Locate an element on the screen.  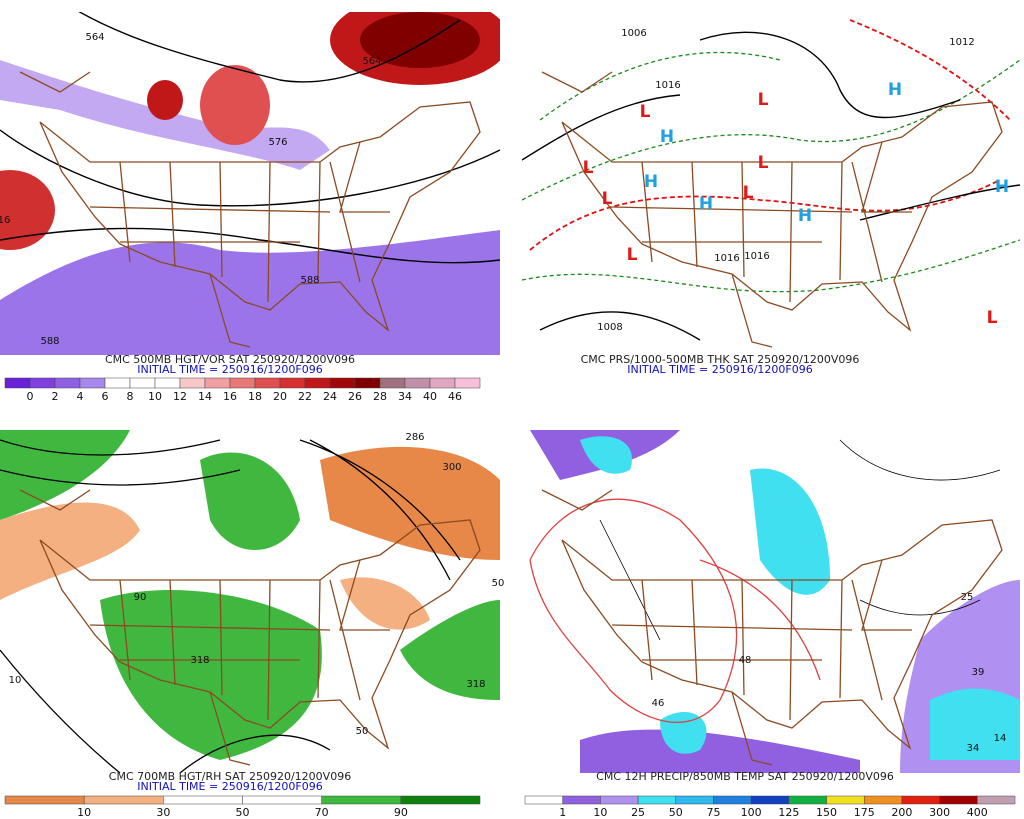
contour-label: 10 is located at coordinates (15, 680).